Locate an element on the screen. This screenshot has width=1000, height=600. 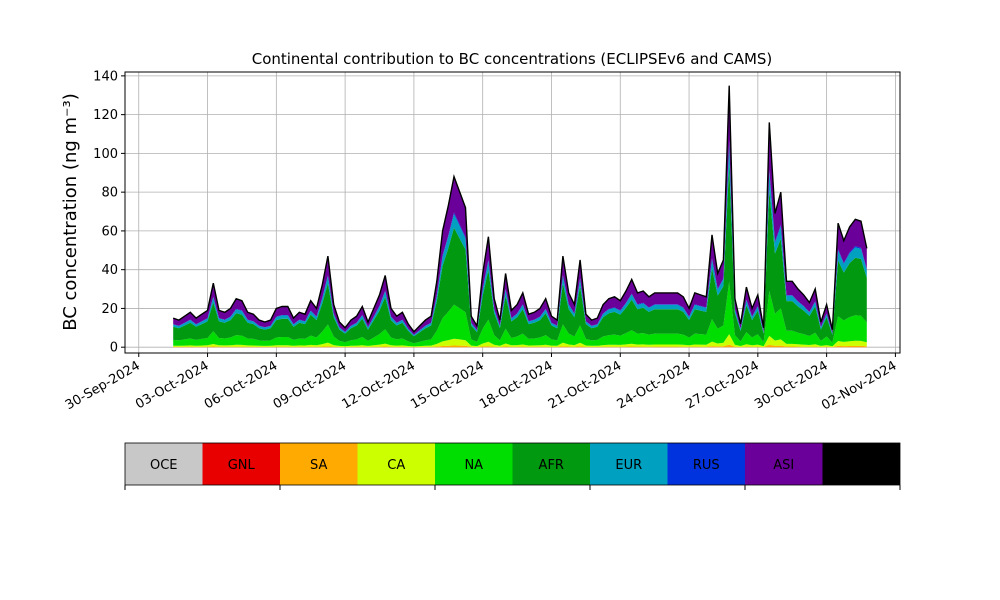
area-na is located at coordinates (520, 314).